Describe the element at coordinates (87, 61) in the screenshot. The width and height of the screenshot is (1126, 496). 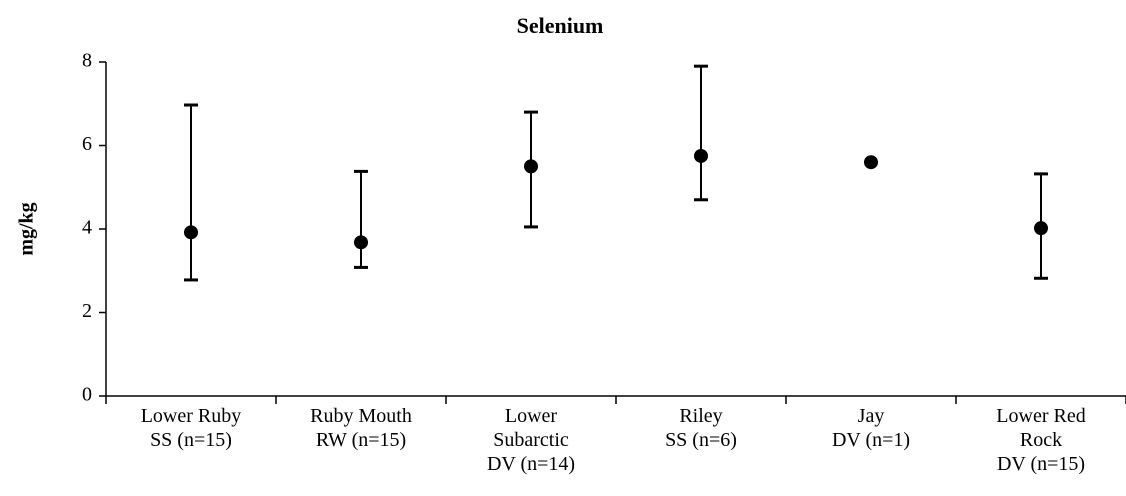
I see `y-tick-label: 8` at that location.